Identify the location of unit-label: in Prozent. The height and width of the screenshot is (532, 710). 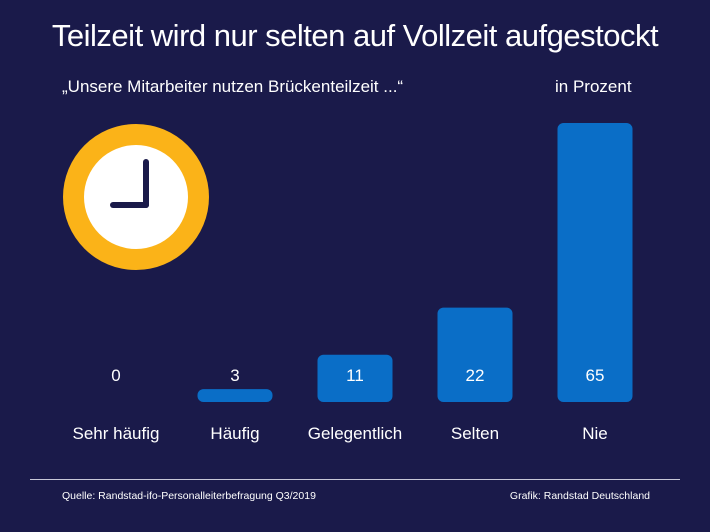
(593, 86).